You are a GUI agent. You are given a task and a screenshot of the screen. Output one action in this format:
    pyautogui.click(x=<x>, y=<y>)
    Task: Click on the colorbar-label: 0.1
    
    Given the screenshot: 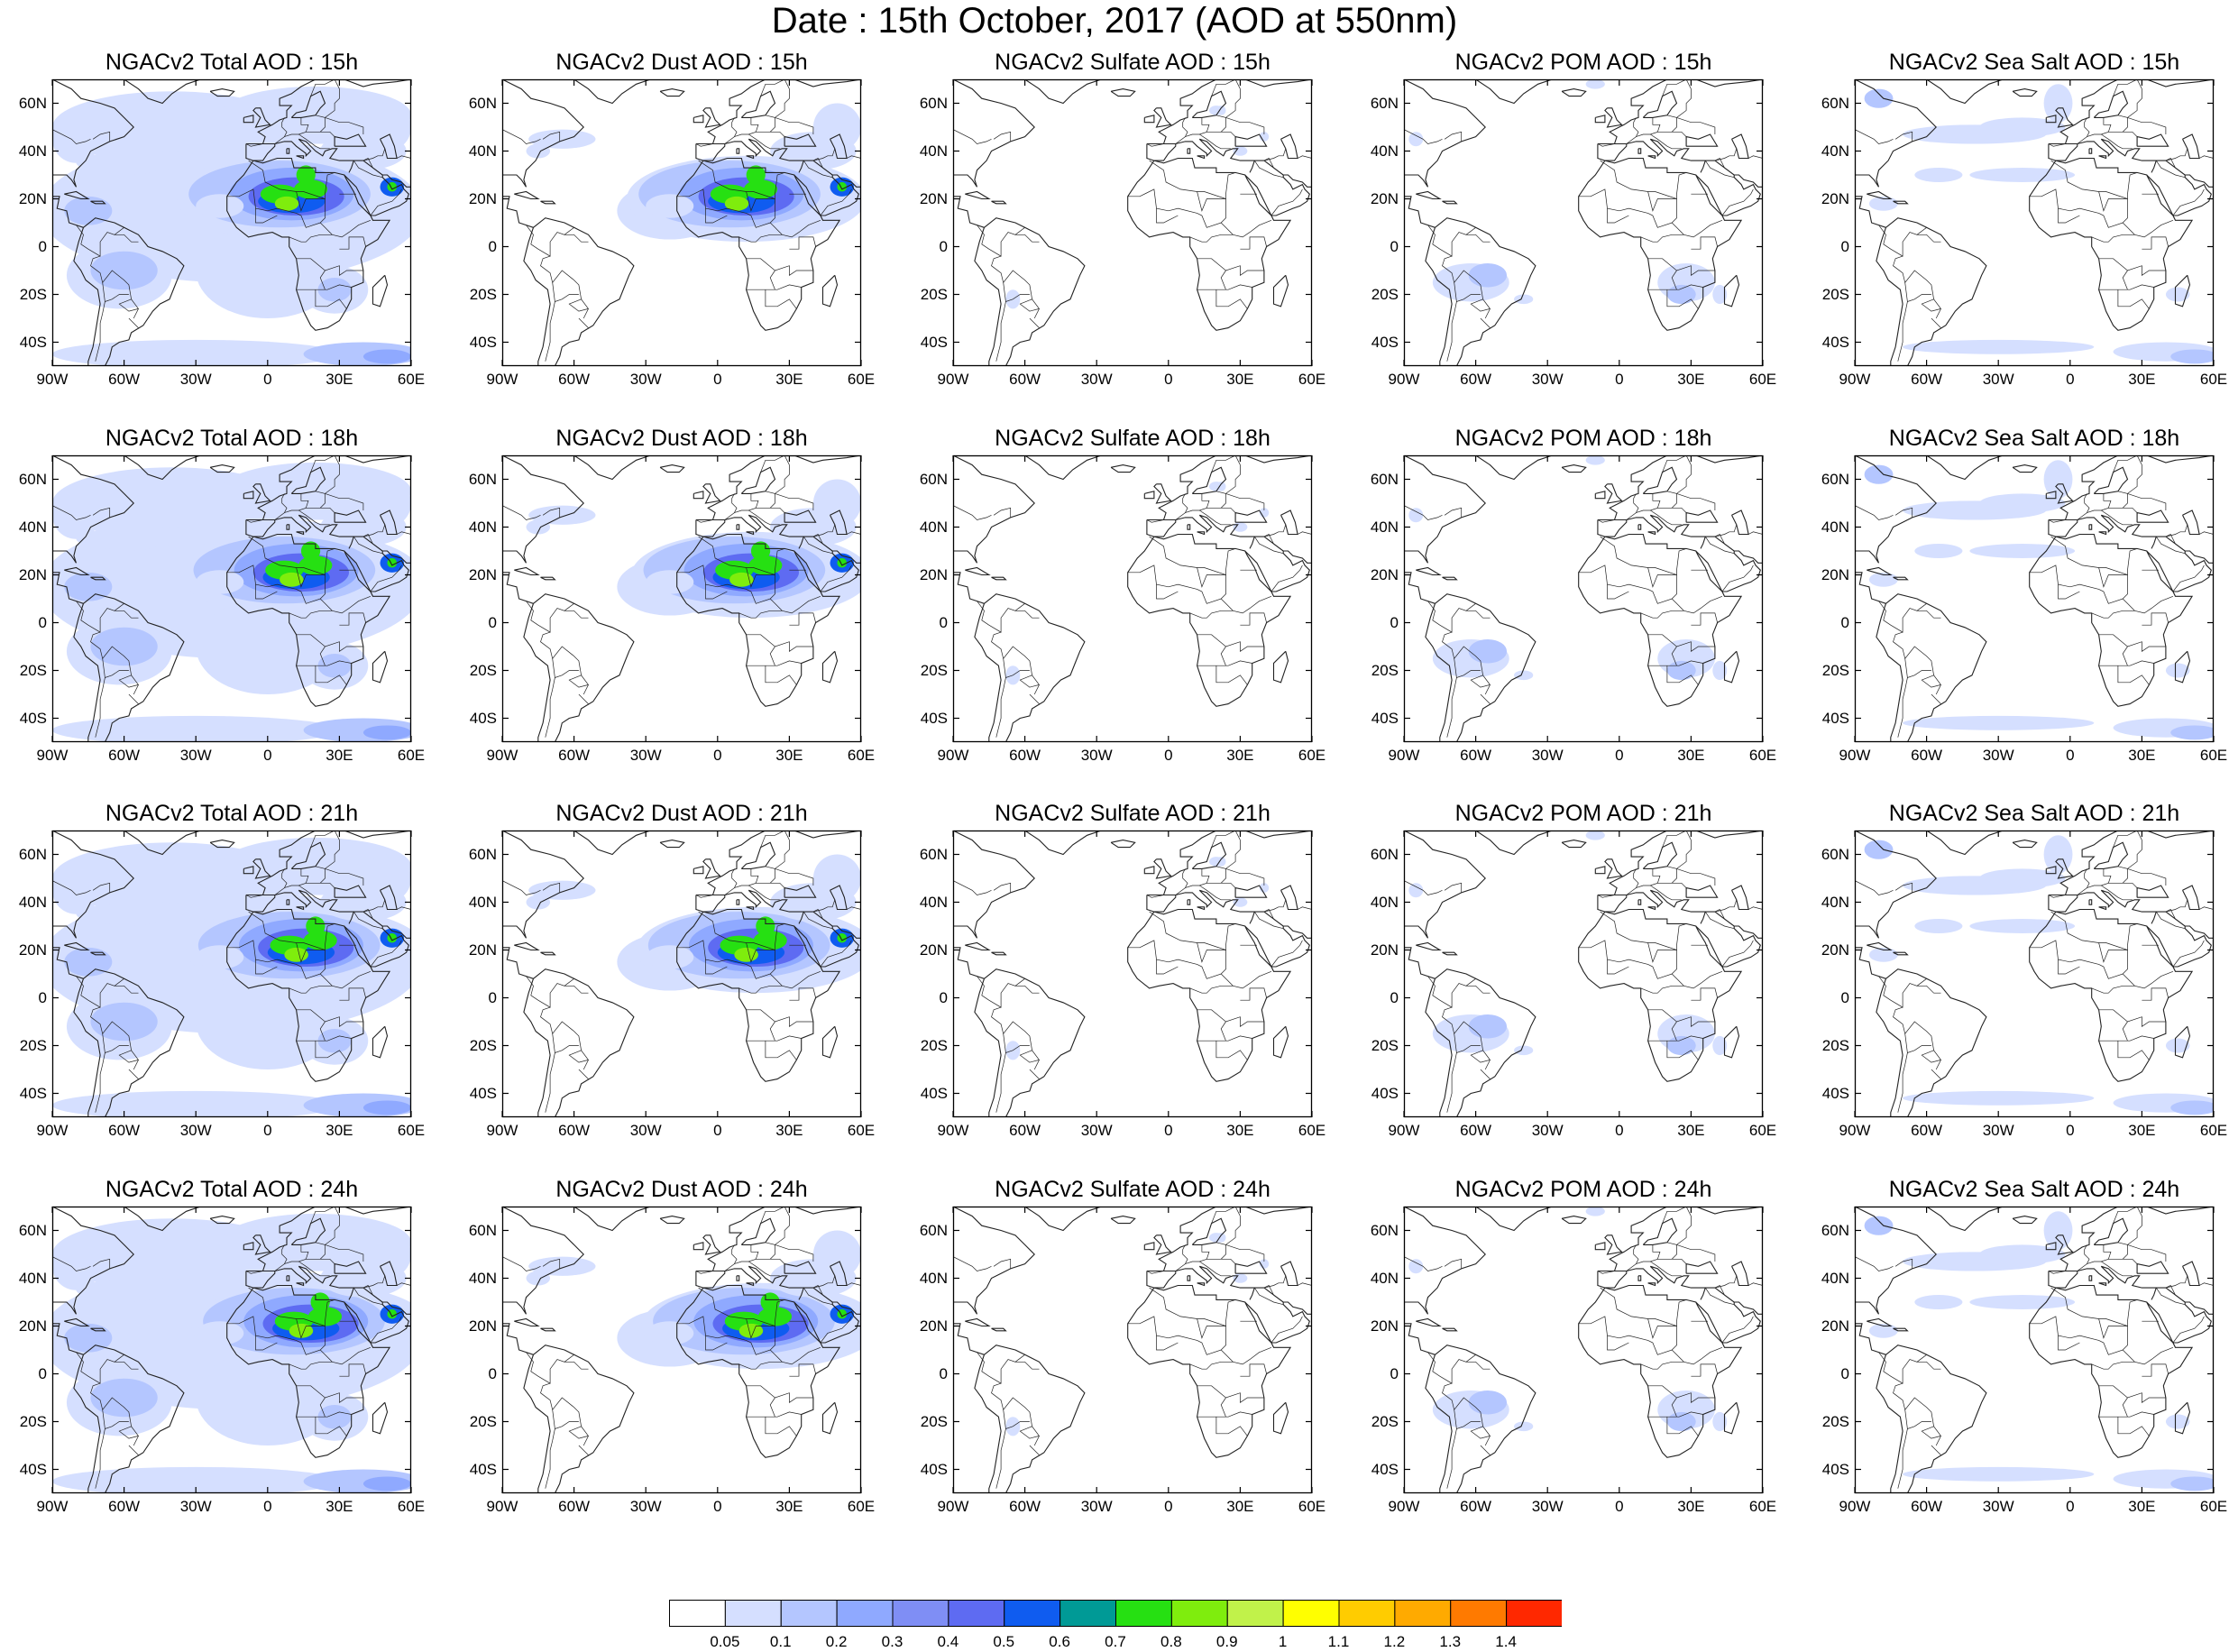 What is the action you would take?
    pyautogui.click(x=780, y=1641)
    